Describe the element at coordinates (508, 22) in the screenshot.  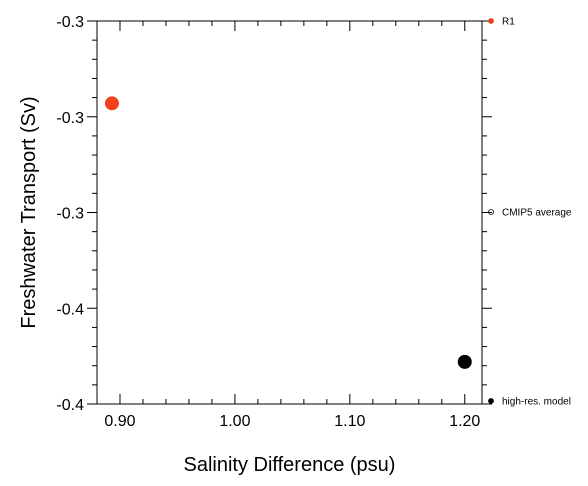
I see `legend-label: R1` at that location.